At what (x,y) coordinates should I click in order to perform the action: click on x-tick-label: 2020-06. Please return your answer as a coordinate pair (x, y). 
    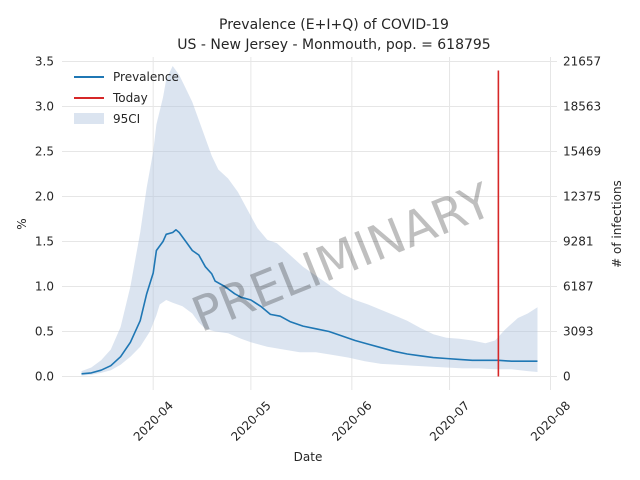
    Looking at the image, I should click on (351, 420).